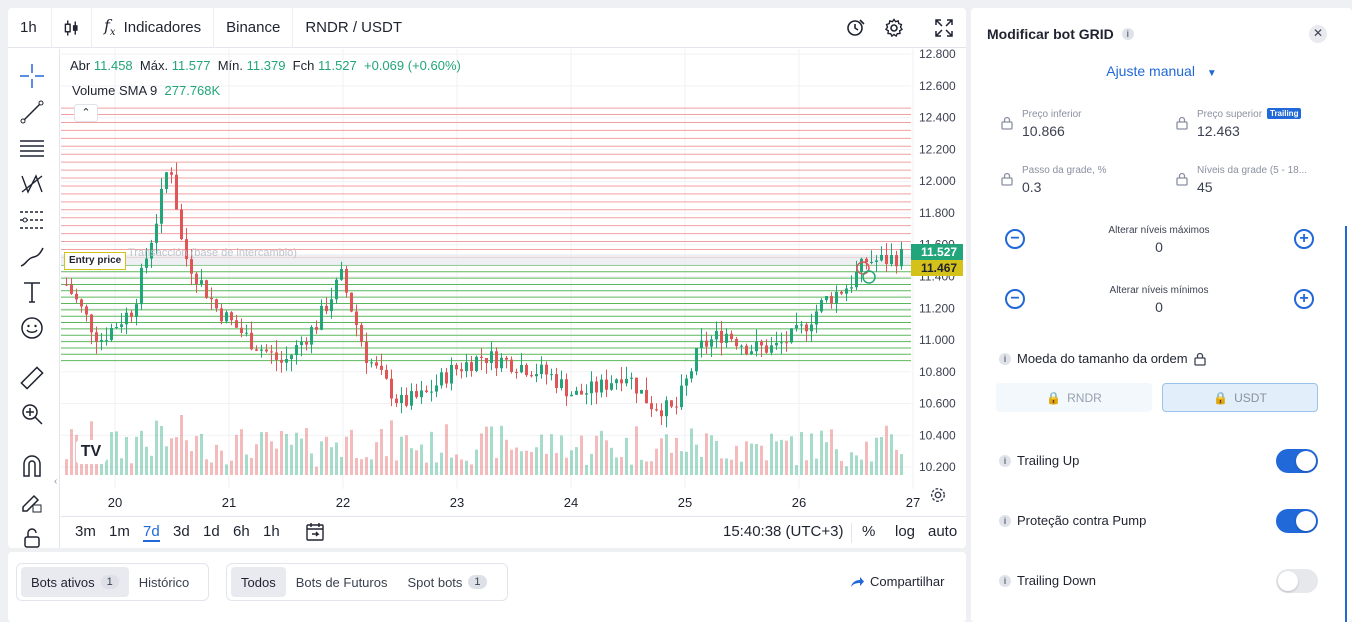 The height and width of the screenshot is (622, 1352). Describe the element at coordinates (894, 28) in the screenshot. I see `settings-button` at that location.